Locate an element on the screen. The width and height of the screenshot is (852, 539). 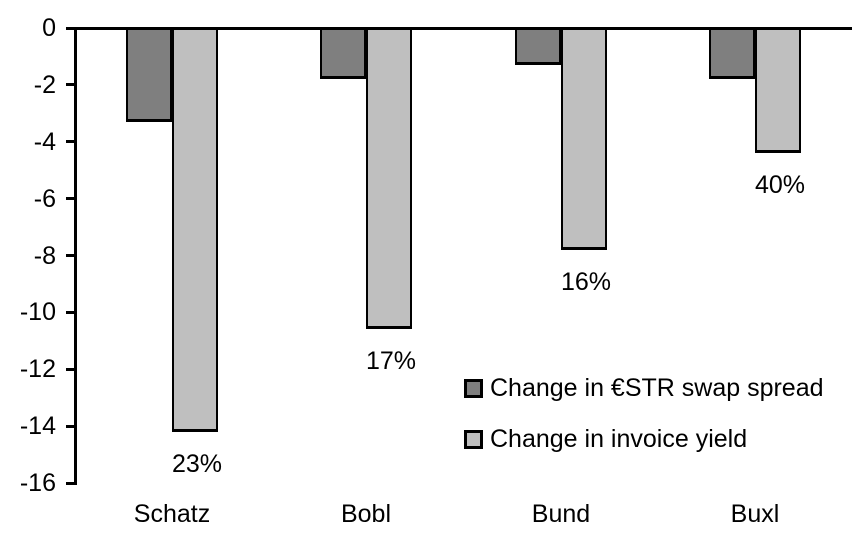
y-axis-tick-label: -6 is located at coordinates (44, 198).